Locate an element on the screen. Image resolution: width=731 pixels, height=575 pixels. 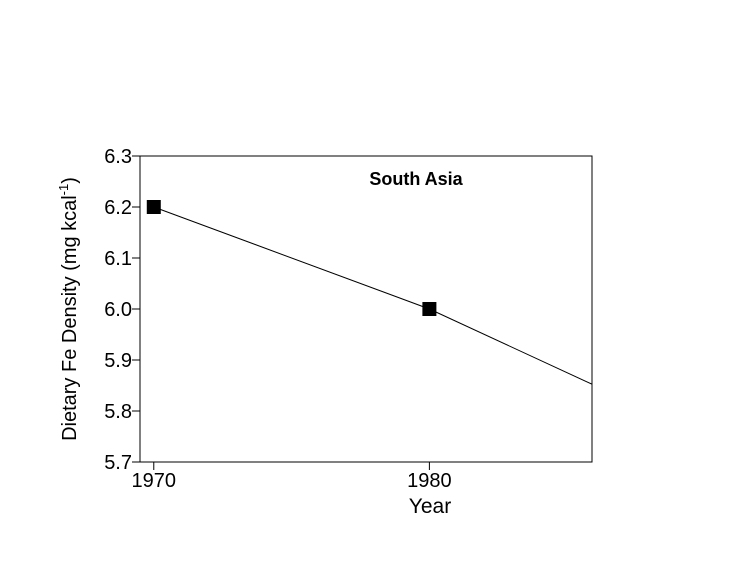
y-tick-label: 5.7 is located at coordinates (118, 463).